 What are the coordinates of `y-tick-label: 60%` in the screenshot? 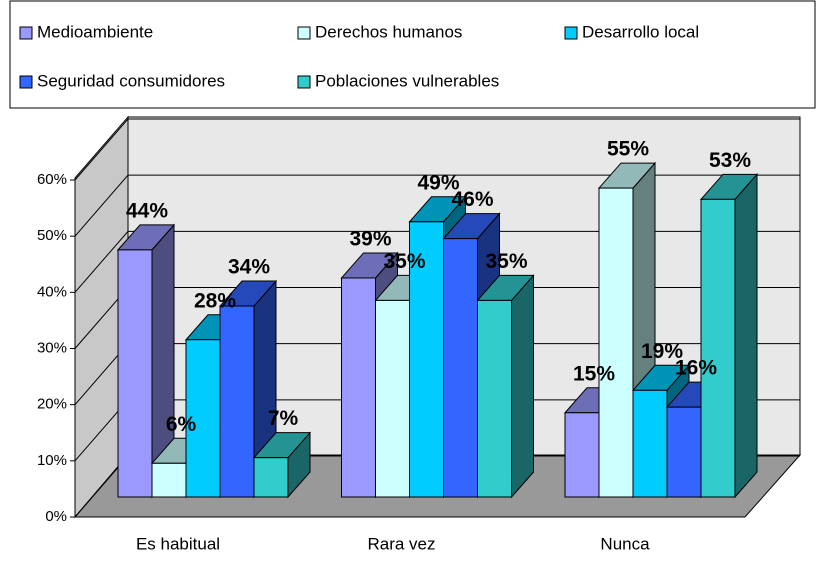 It's located at (52, 179).